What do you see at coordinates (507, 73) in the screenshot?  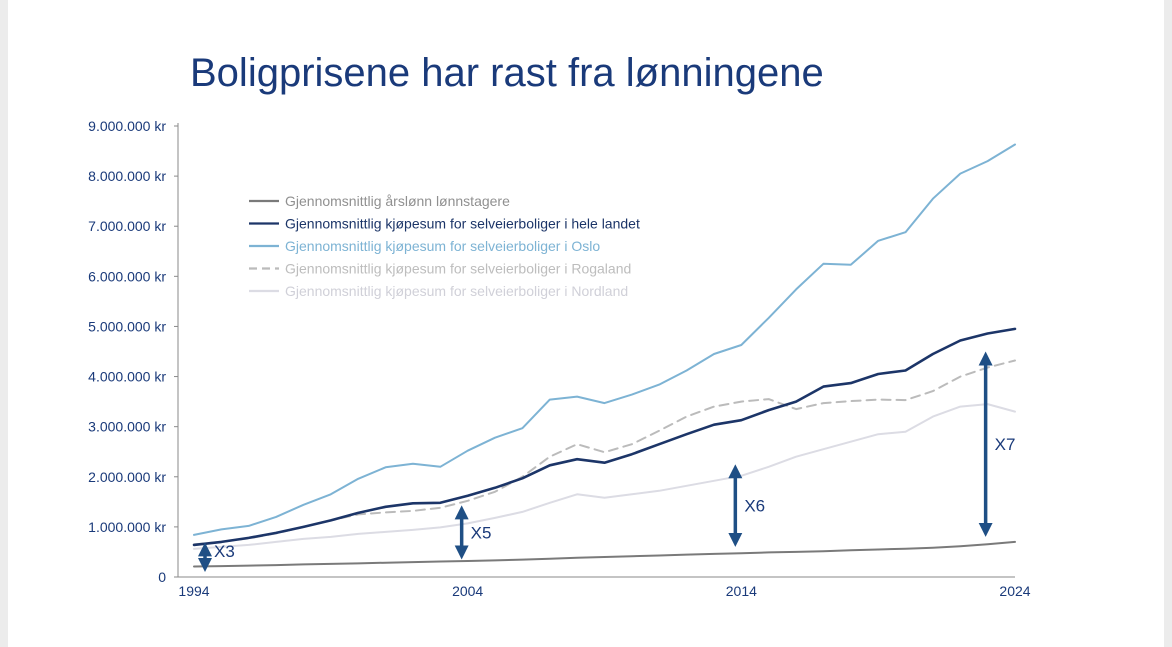 I see `chart-title: Boligprisene har rast fra lønningene` at bounding box center [507, 73].